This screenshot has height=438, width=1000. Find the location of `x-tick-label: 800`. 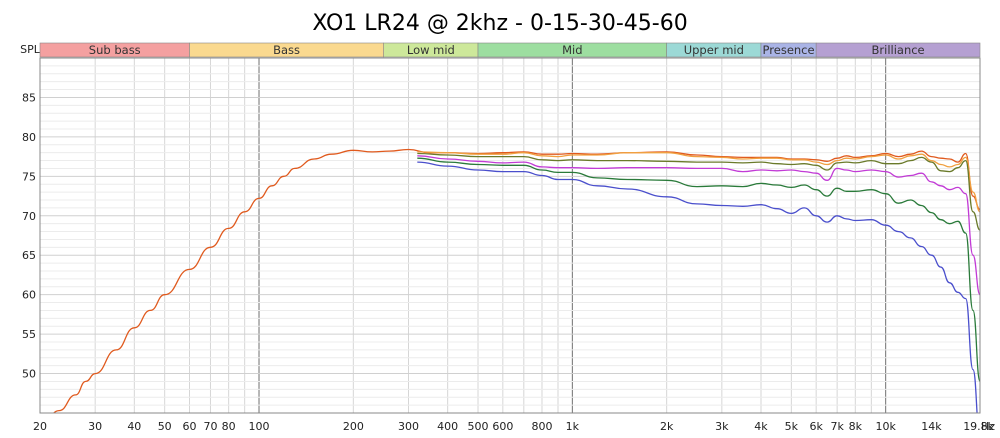

x-tick-label: 800 is located at coordinates (541, 426).